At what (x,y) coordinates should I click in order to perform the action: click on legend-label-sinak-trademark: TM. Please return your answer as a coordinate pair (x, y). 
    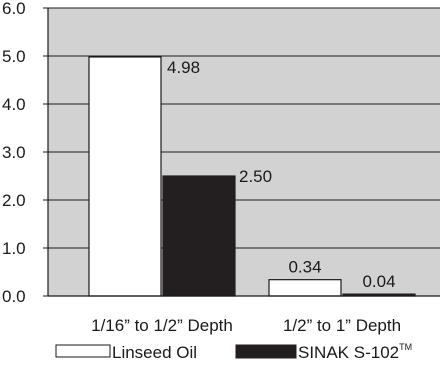
    Looking at the image, I should click on (405, 347).